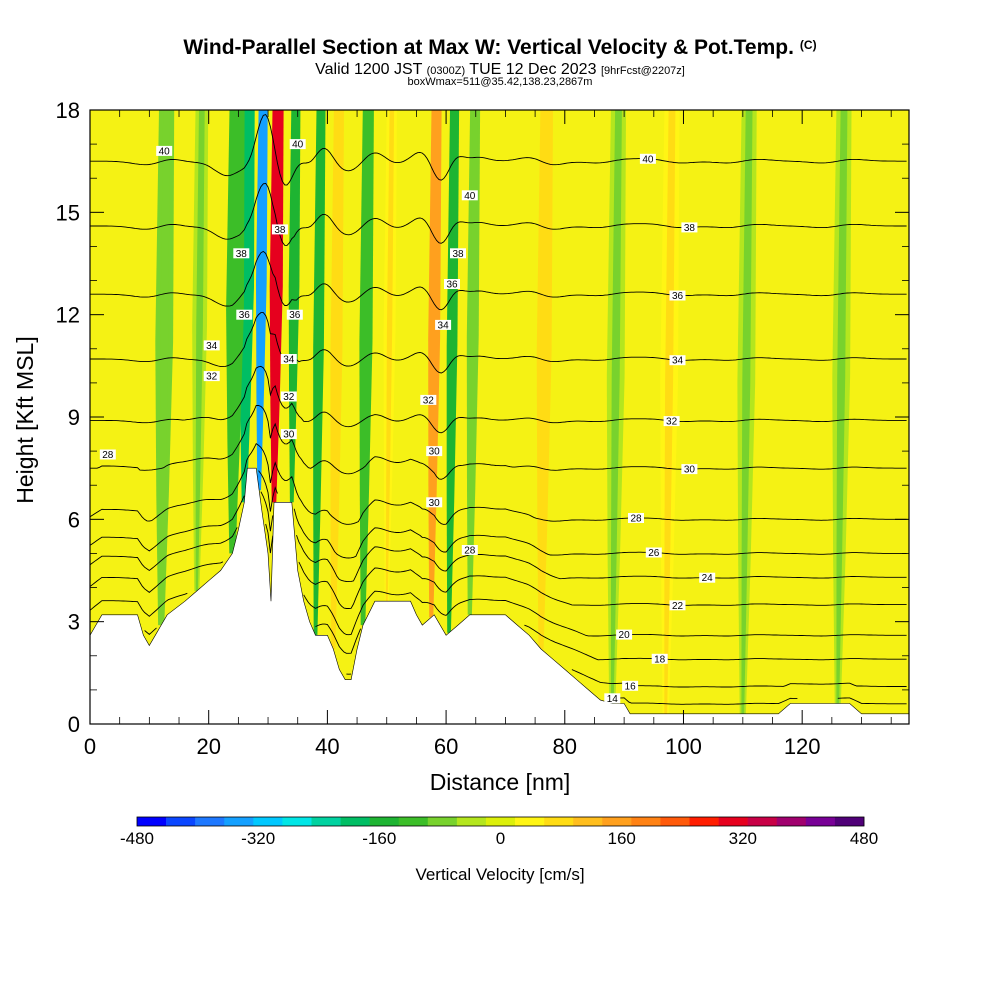 Image resolution: width=1000 pixels, height=1000 pixels. What do you see at coordinates (500, 838) in the screenshot?
I see `colorbar-tick-label: 0` at bounding box center [500, 838].